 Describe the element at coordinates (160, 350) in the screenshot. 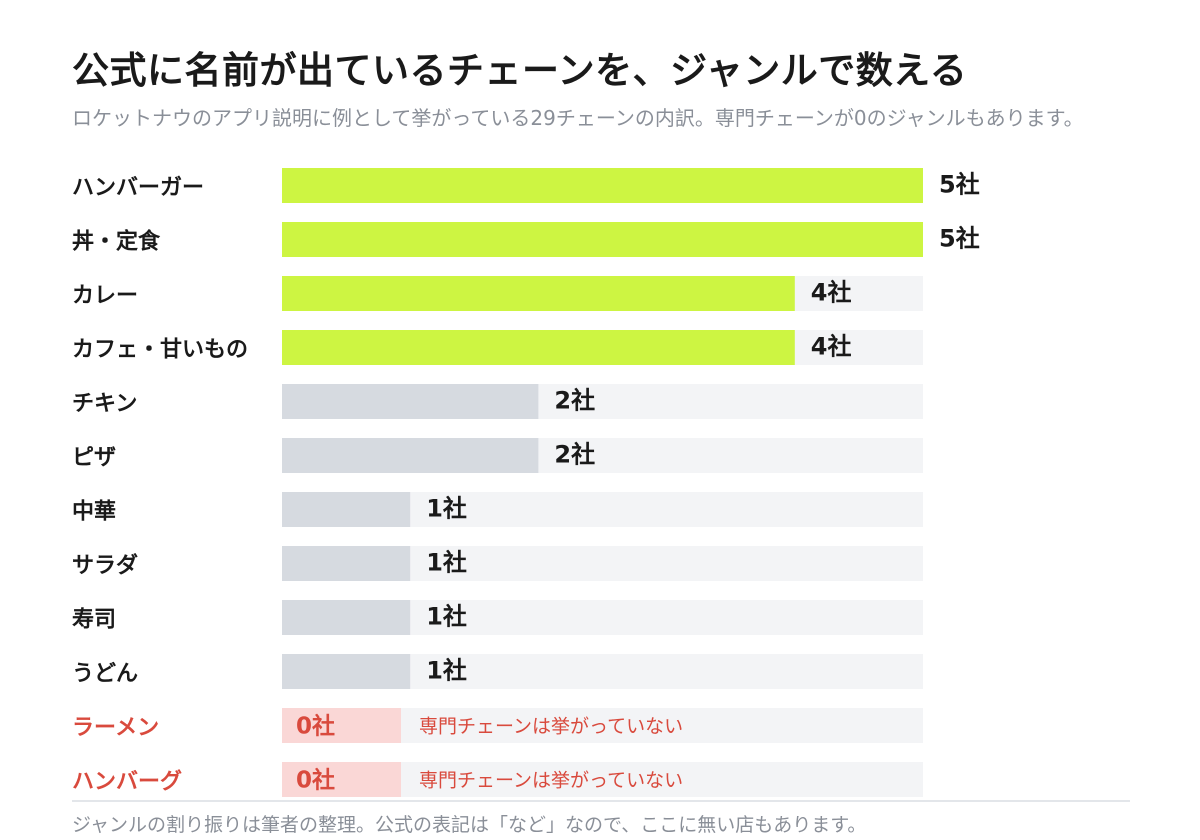

I see `category-label: カフェ・甘いもの` at that location.